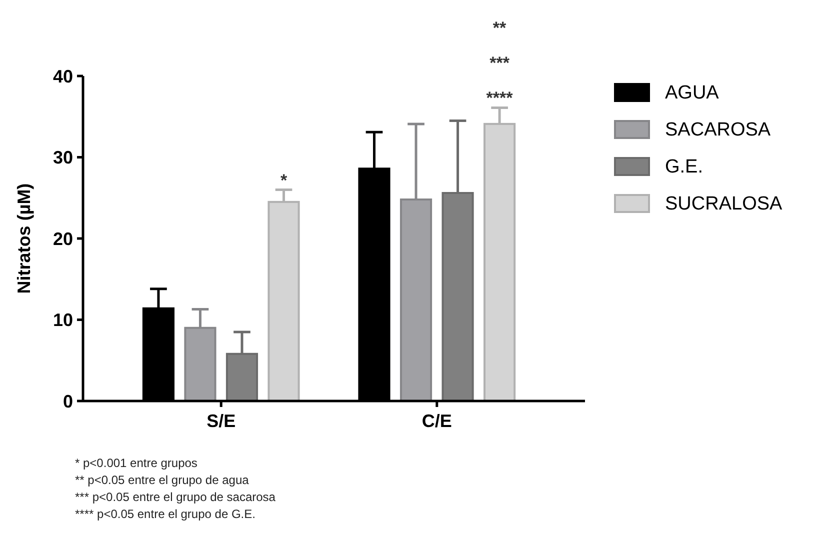 This screenshot has width=837, height=544. Describe the element at coordinates (724, 204) in the screenshot. I see `legend-label: SUCRALOSA` at that location.